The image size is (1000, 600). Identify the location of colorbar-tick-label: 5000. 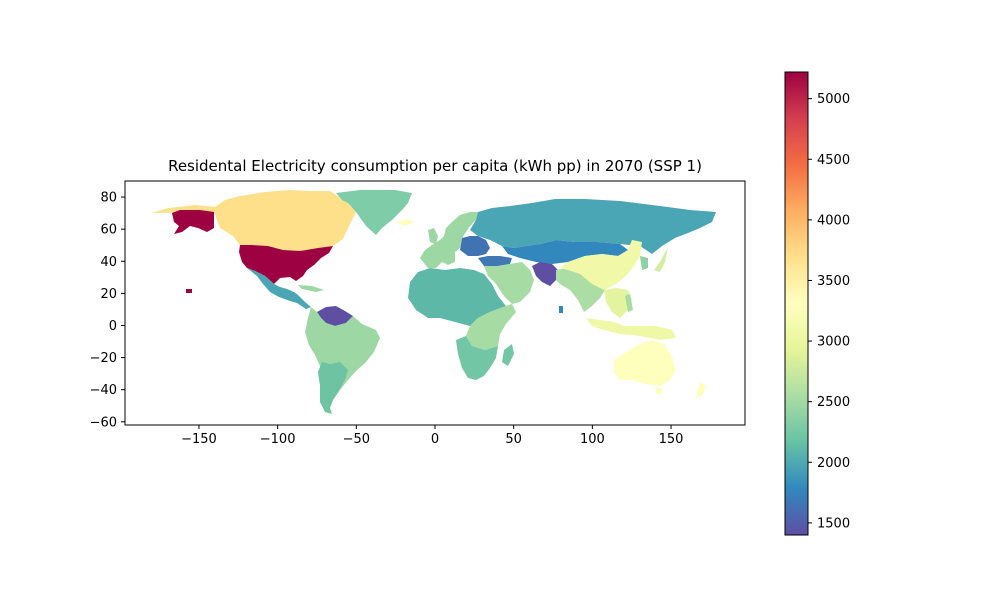
(833, 99).